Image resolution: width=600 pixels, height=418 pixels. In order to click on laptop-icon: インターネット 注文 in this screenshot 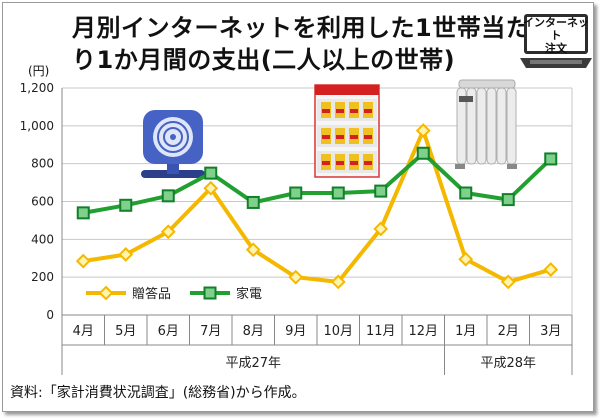, I will do `click(556, 42)`.